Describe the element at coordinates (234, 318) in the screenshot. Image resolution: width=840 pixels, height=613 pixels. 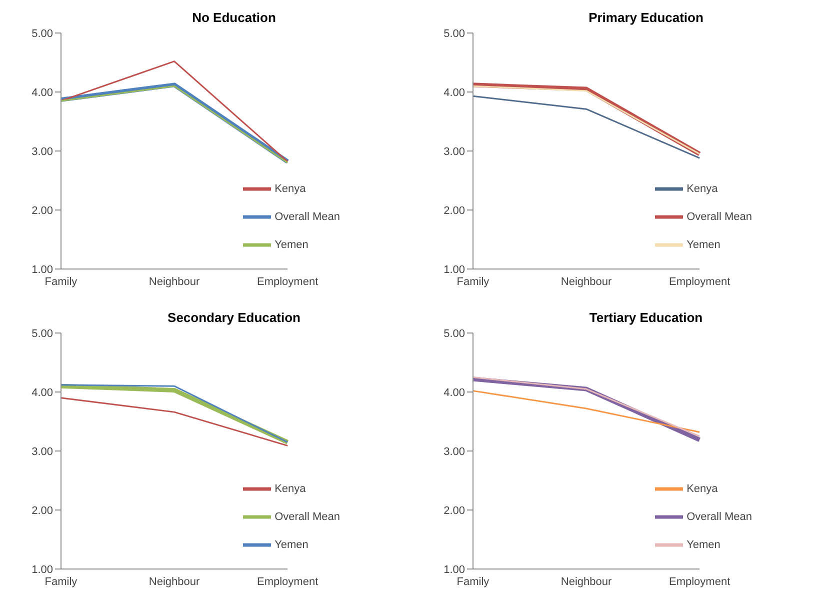
I see `chart-title: Secondary Education` at that location.